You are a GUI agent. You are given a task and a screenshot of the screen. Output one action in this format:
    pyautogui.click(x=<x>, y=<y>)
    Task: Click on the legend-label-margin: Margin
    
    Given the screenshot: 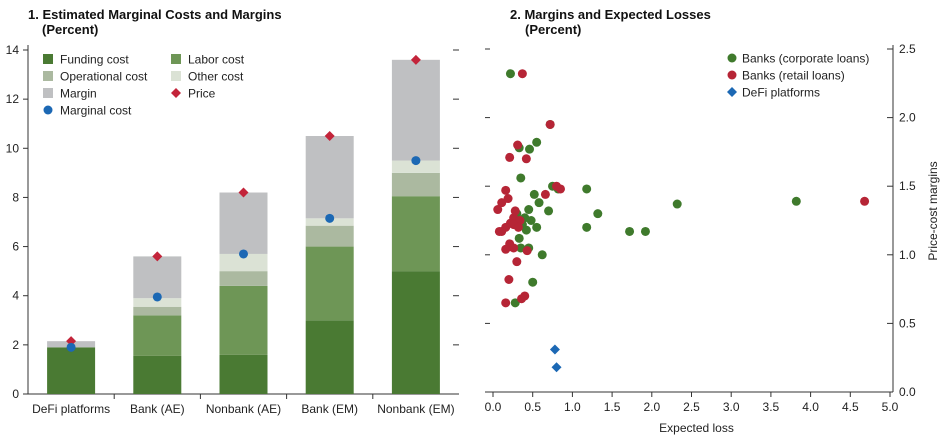 What is the action you would take?
    pyautogui.click(x=78, y=94)
    